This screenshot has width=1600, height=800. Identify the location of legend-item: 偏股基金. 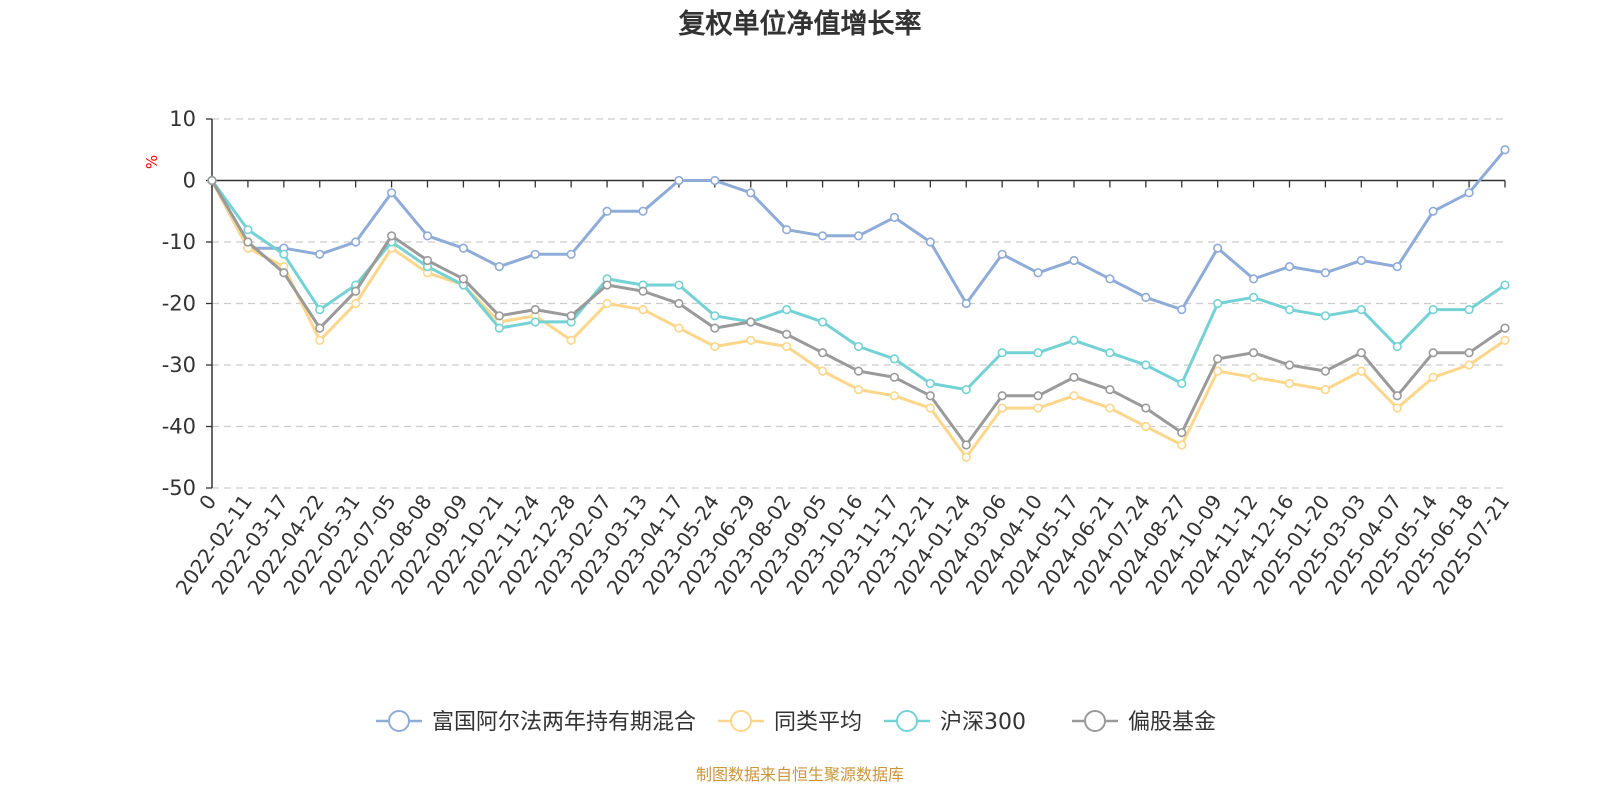
(1144, 722).